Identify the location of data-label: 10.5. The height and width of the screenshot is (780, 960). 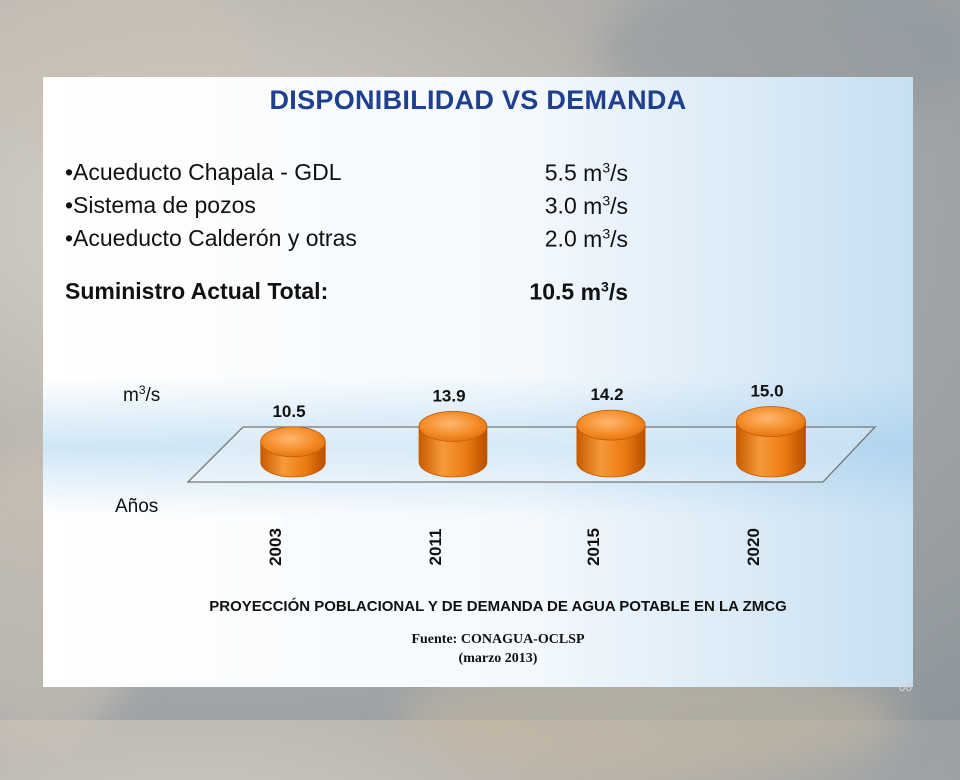
(288, 411).